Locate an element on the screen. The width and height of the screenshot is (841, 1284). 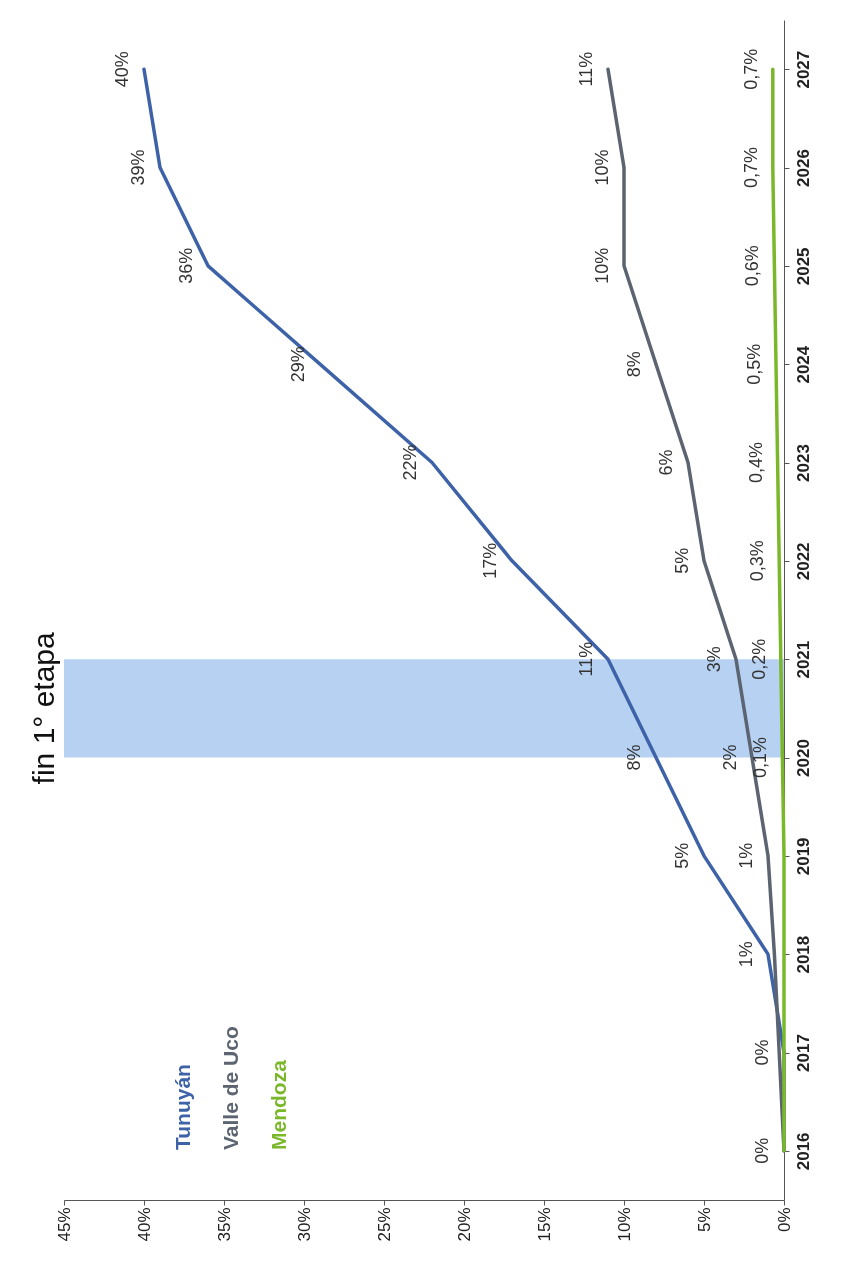
data-label: 0,5% is located at coordinates (754, 364).